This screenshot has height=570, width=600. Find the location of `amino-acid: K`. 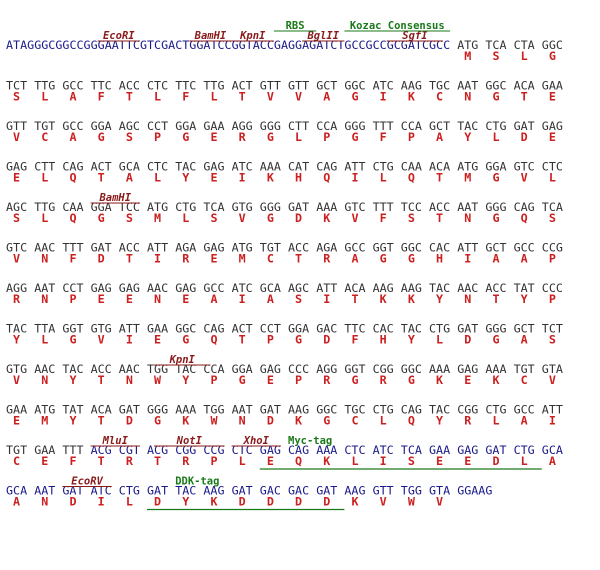

amino-acid: K is located at coordinates (326, 461).